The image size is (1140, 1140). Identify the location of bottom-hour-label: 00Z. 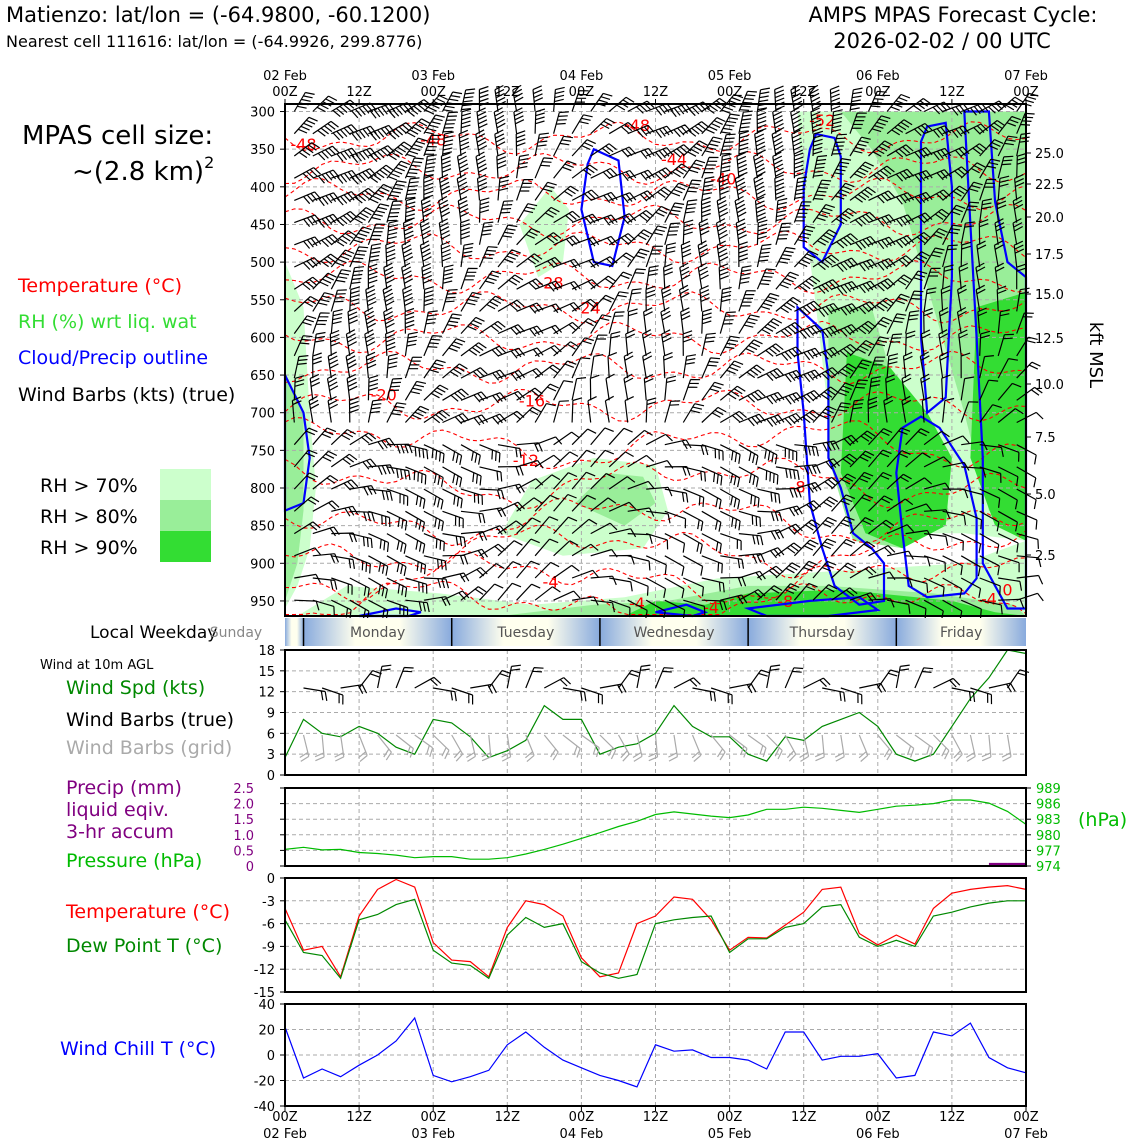
(582, 1117).